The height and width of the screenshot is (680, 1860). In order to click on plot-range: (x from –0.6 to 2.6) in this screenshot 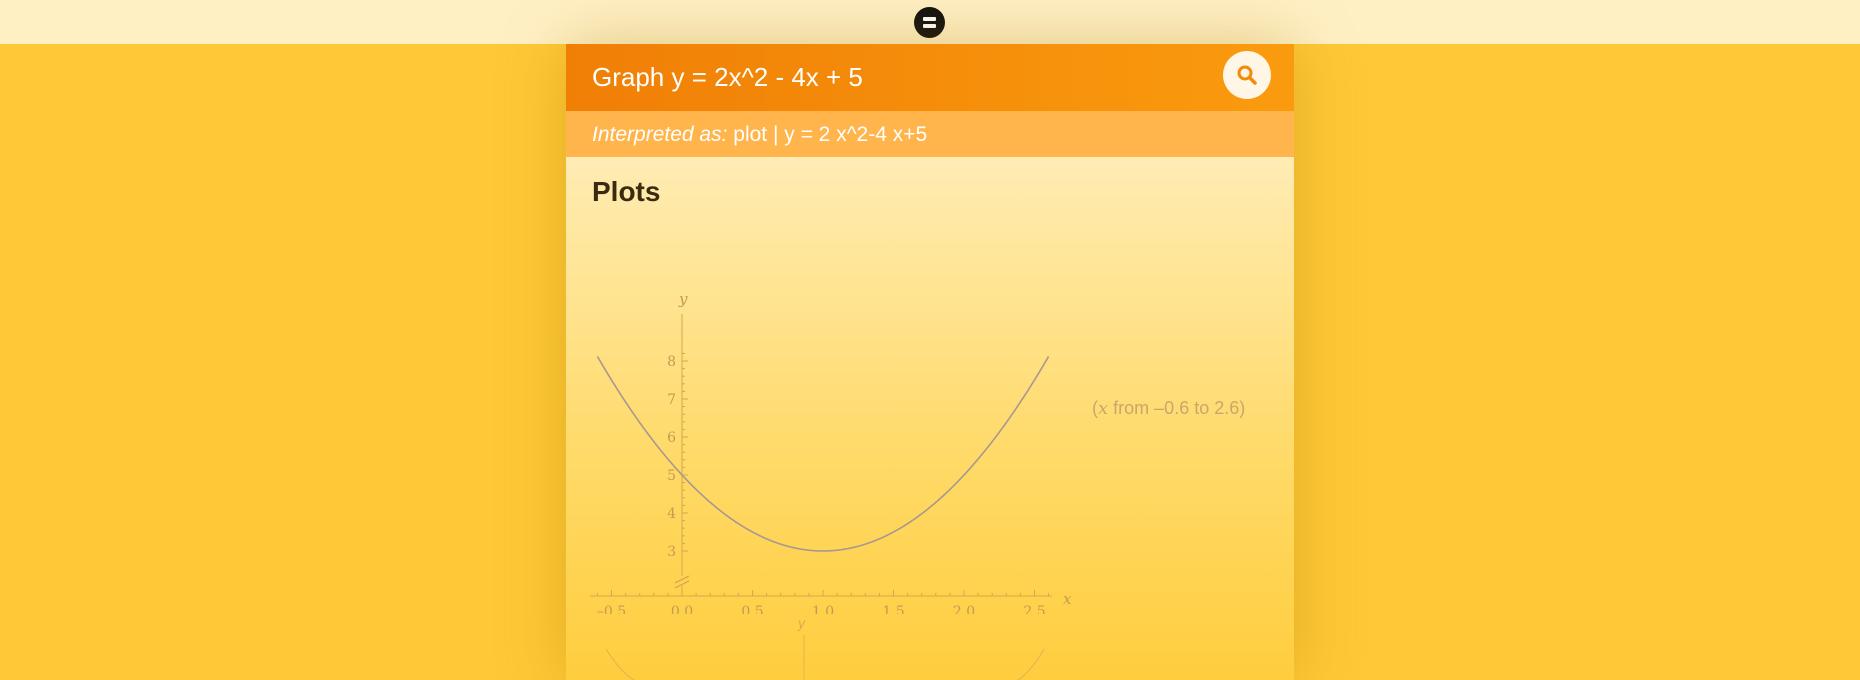, I will do `click(1169, 408)`.